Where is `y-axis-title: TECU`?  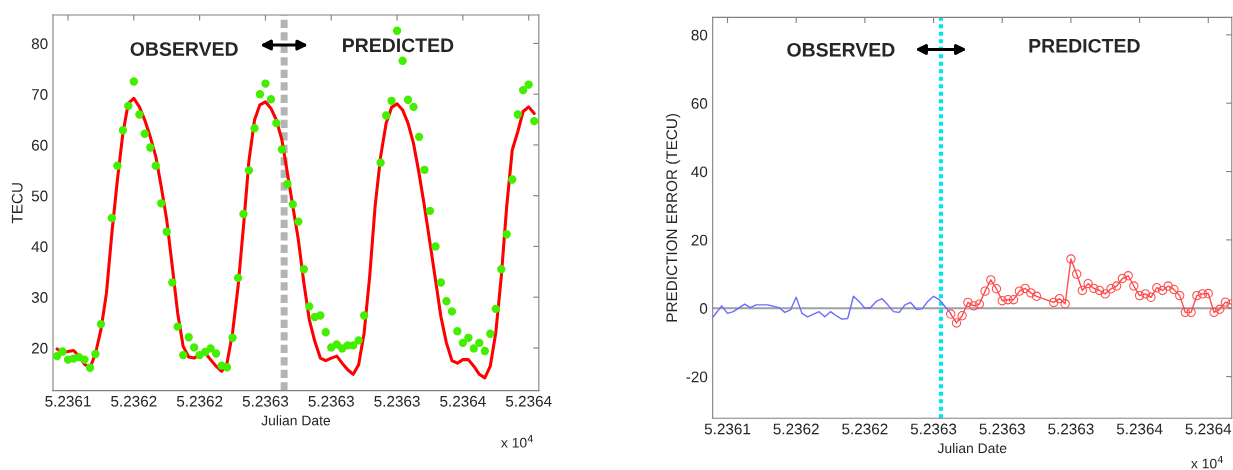 y-axis-title: TECU is located at coordinates (17, 203).